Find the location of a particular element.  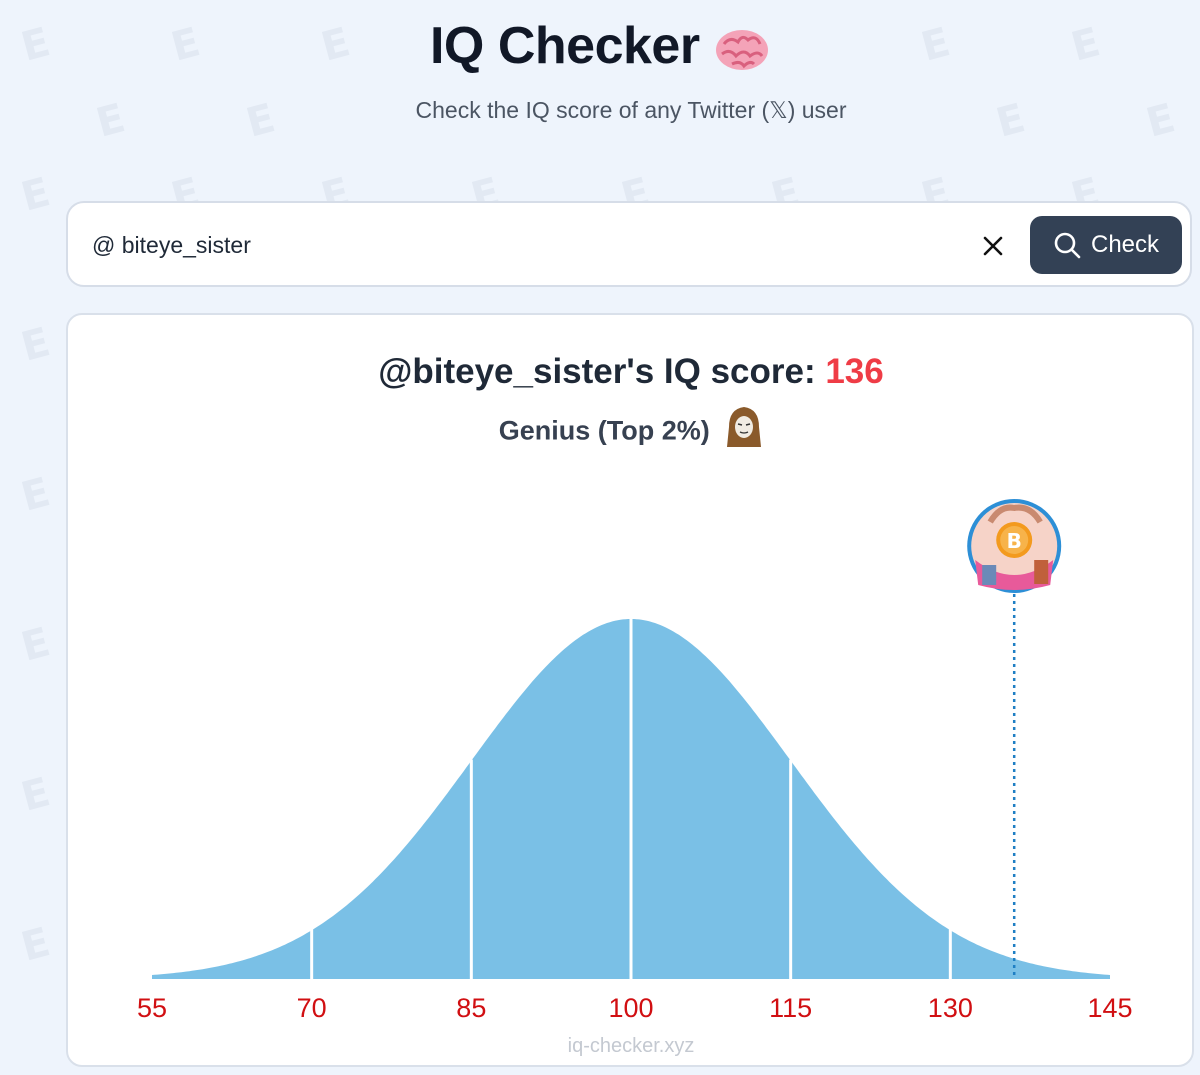

check-button: Check is located at coordinates (1106, 245).